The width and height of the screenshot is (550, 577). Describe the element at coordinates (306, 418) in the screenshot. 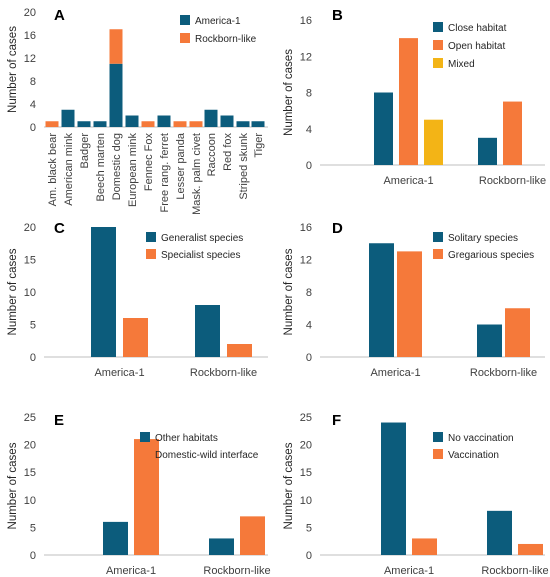

I see `y-tick-label: 25` at that location.